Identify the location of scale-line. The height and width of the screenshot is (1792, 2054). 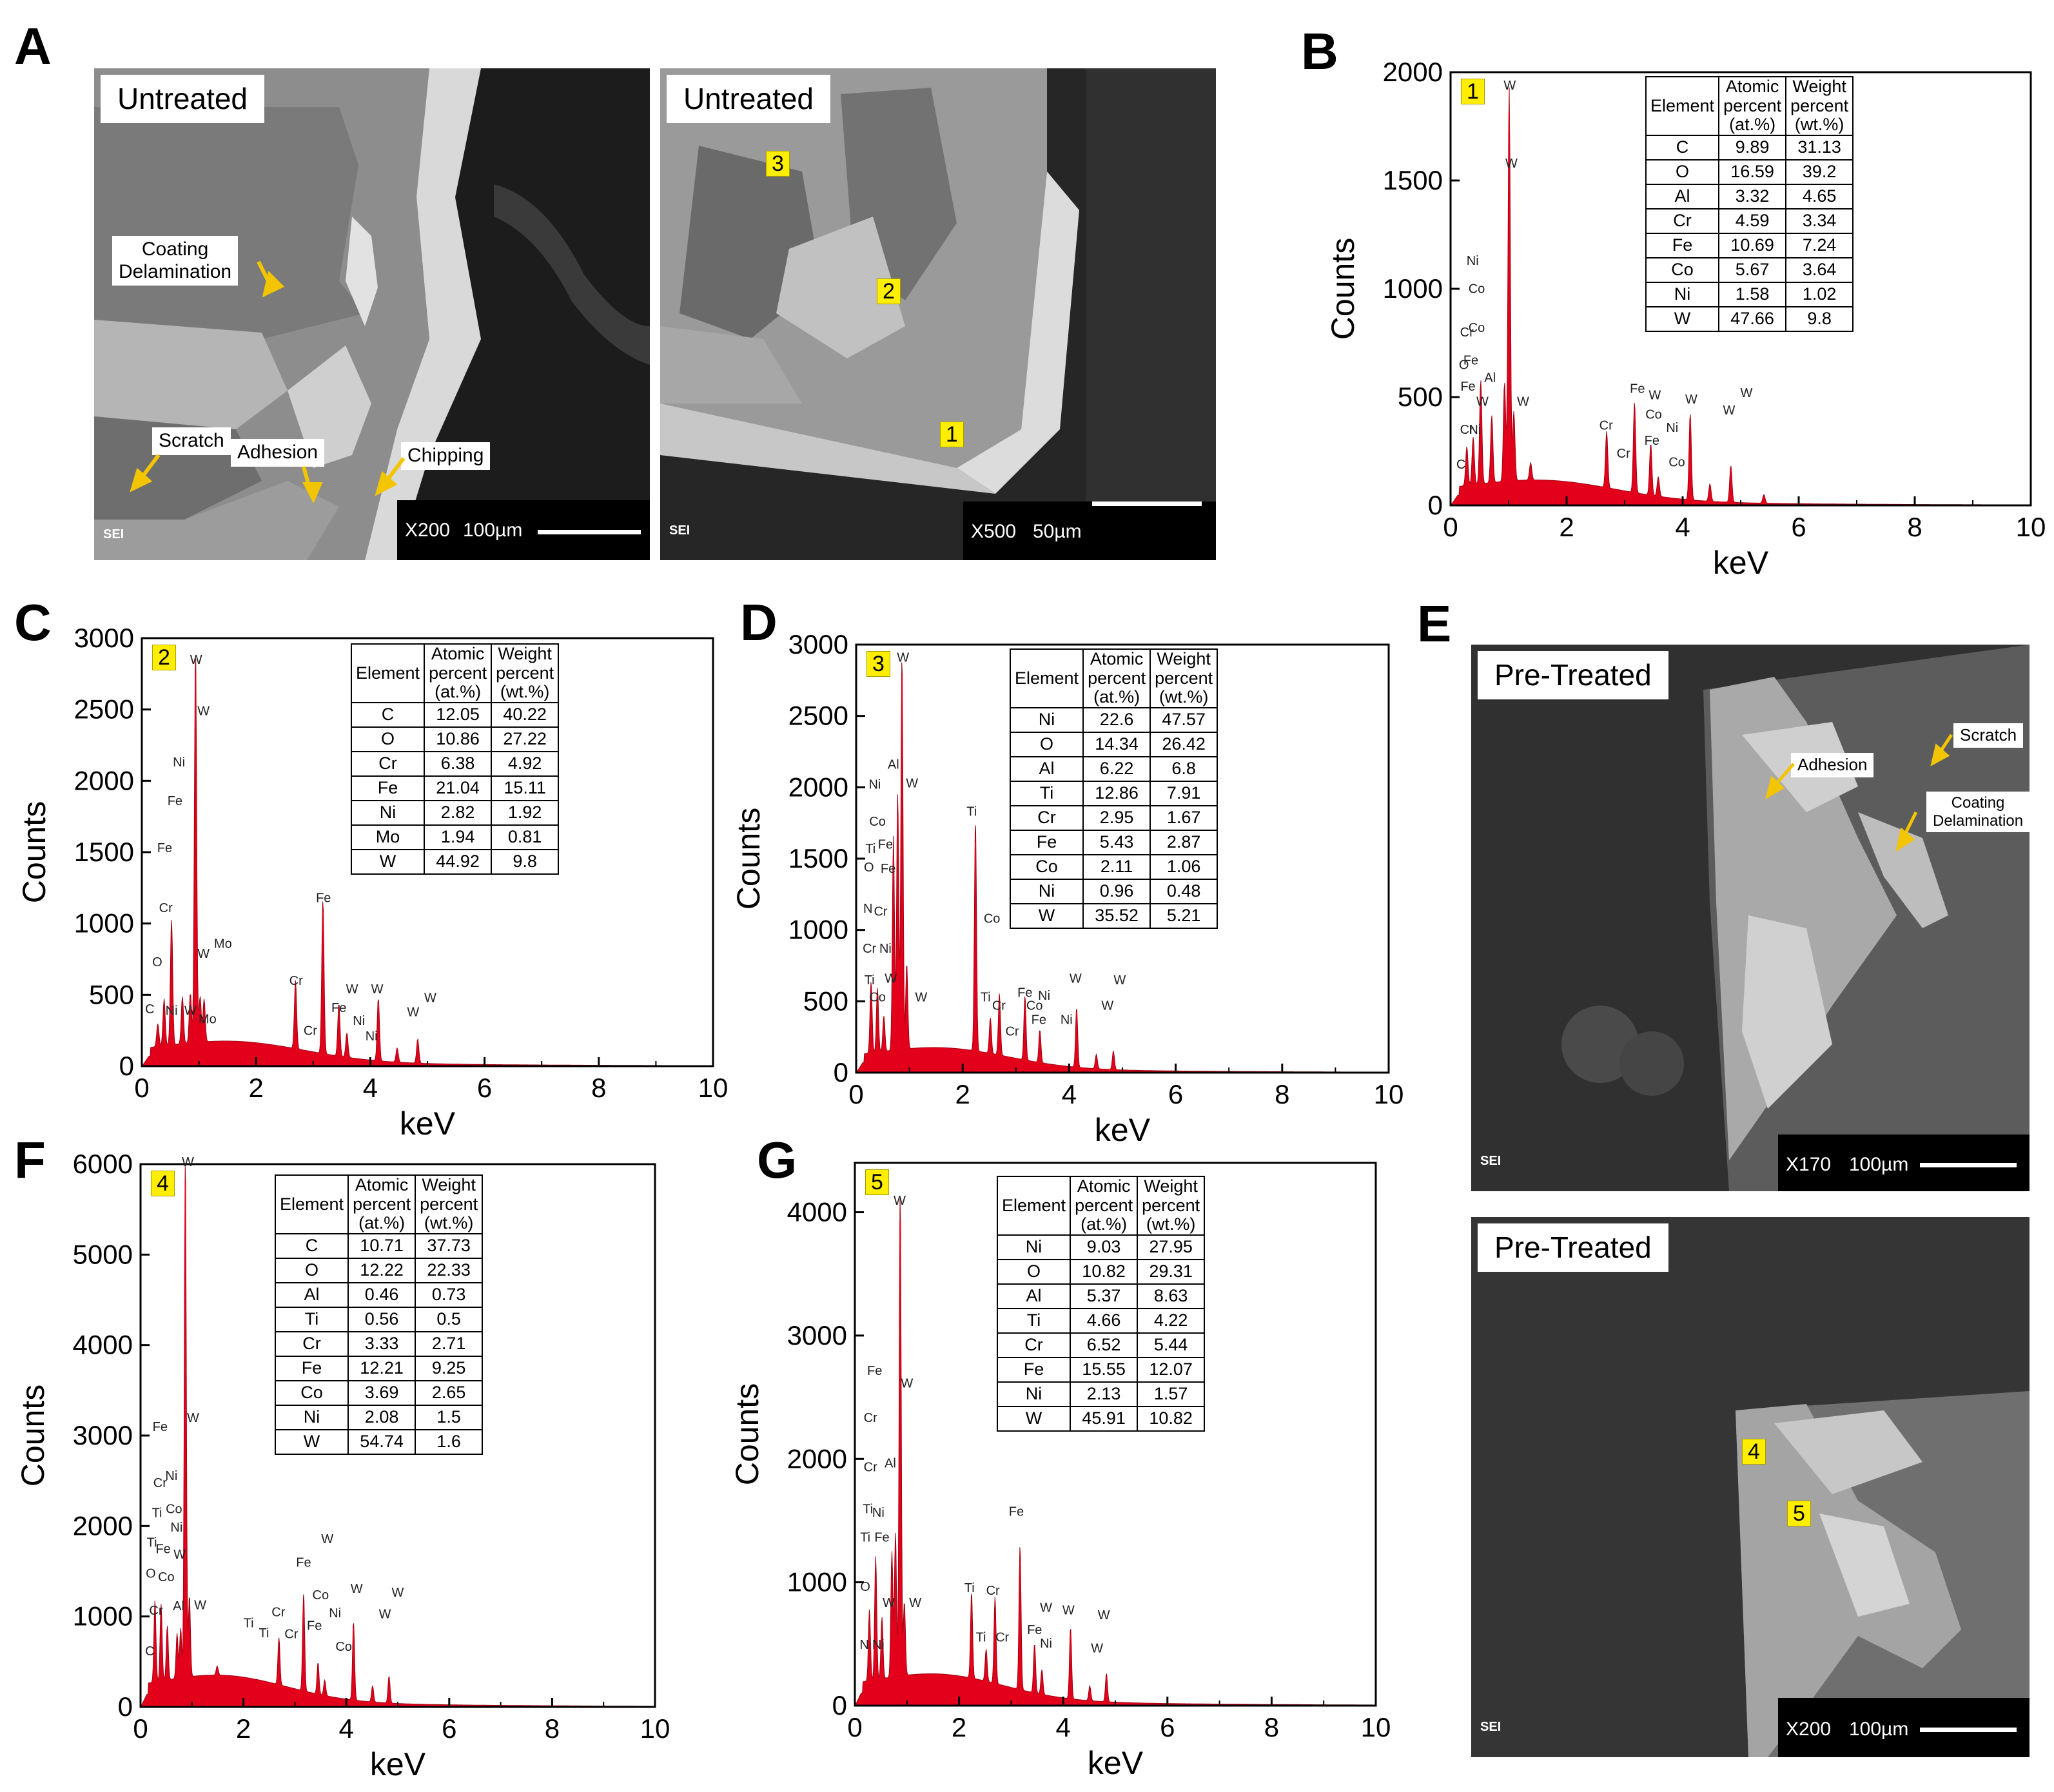
(1968, 1730).